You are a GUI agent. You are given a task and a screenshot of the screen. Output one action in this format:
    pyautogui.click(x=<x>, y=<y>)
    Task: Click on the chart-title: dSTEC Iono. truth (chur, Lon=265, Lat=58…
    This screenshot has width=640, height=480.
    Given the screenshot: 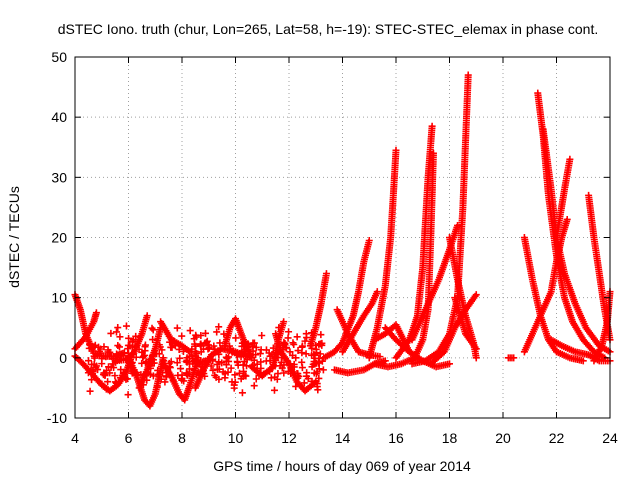 What is the action you would take?
    pyautogui.click(x=328, y=29)
    